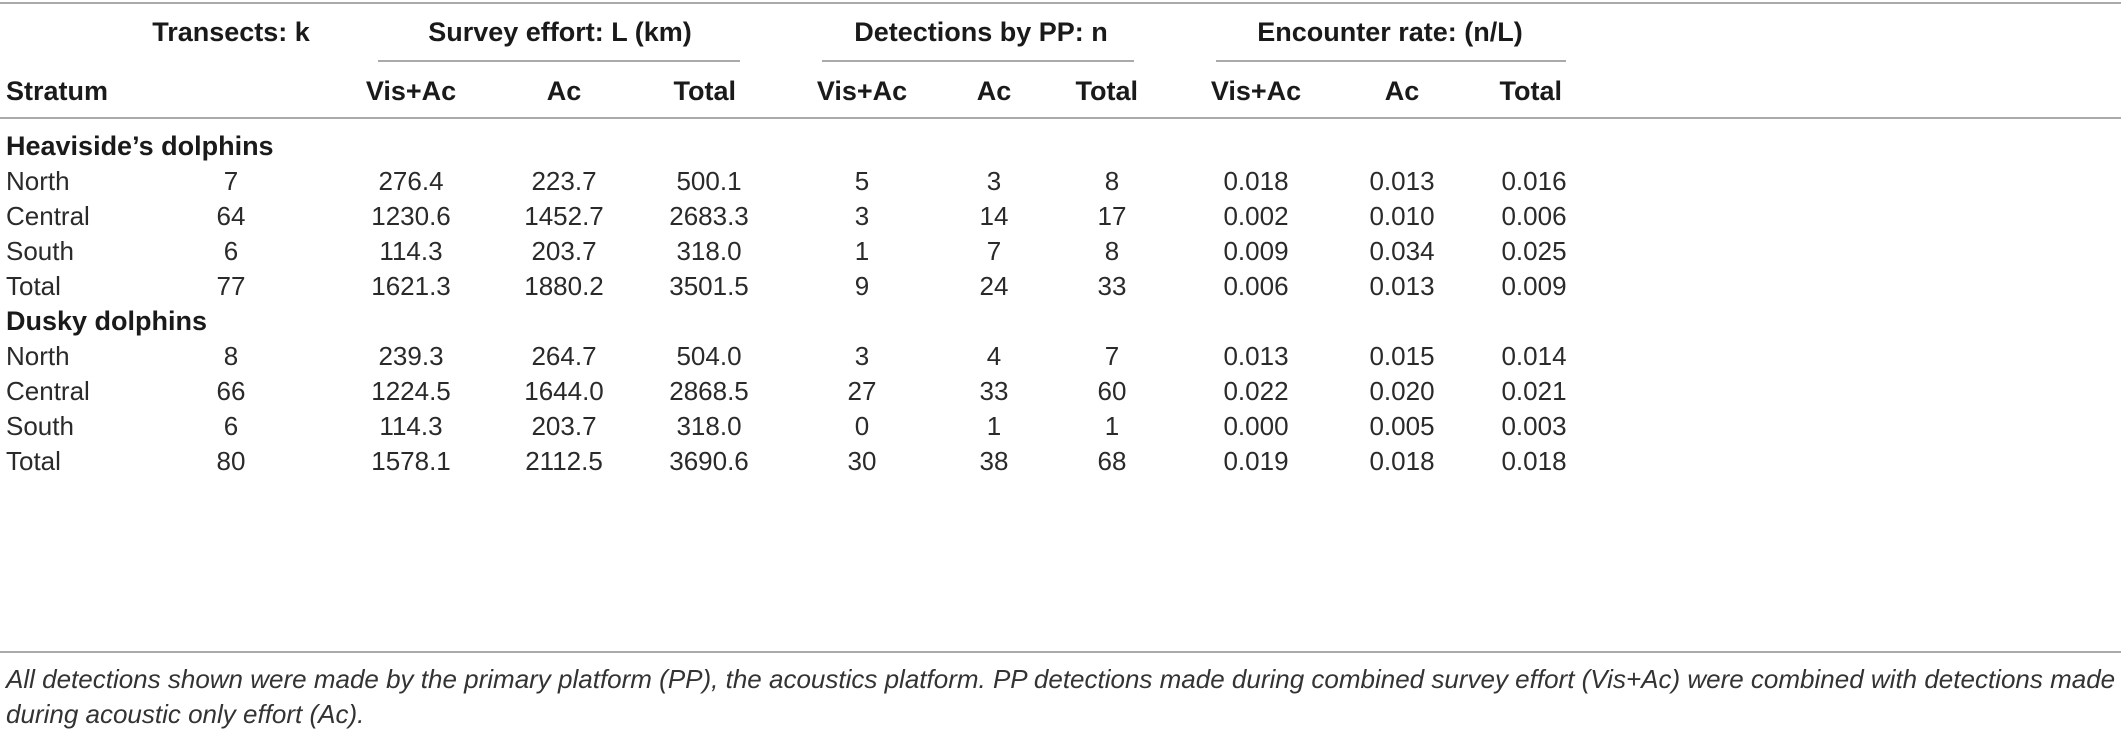  What do you see at coordinates (57, 91) in the screenshot?
I see `header-stratum: Stratum` at bounding box center [57, 91].